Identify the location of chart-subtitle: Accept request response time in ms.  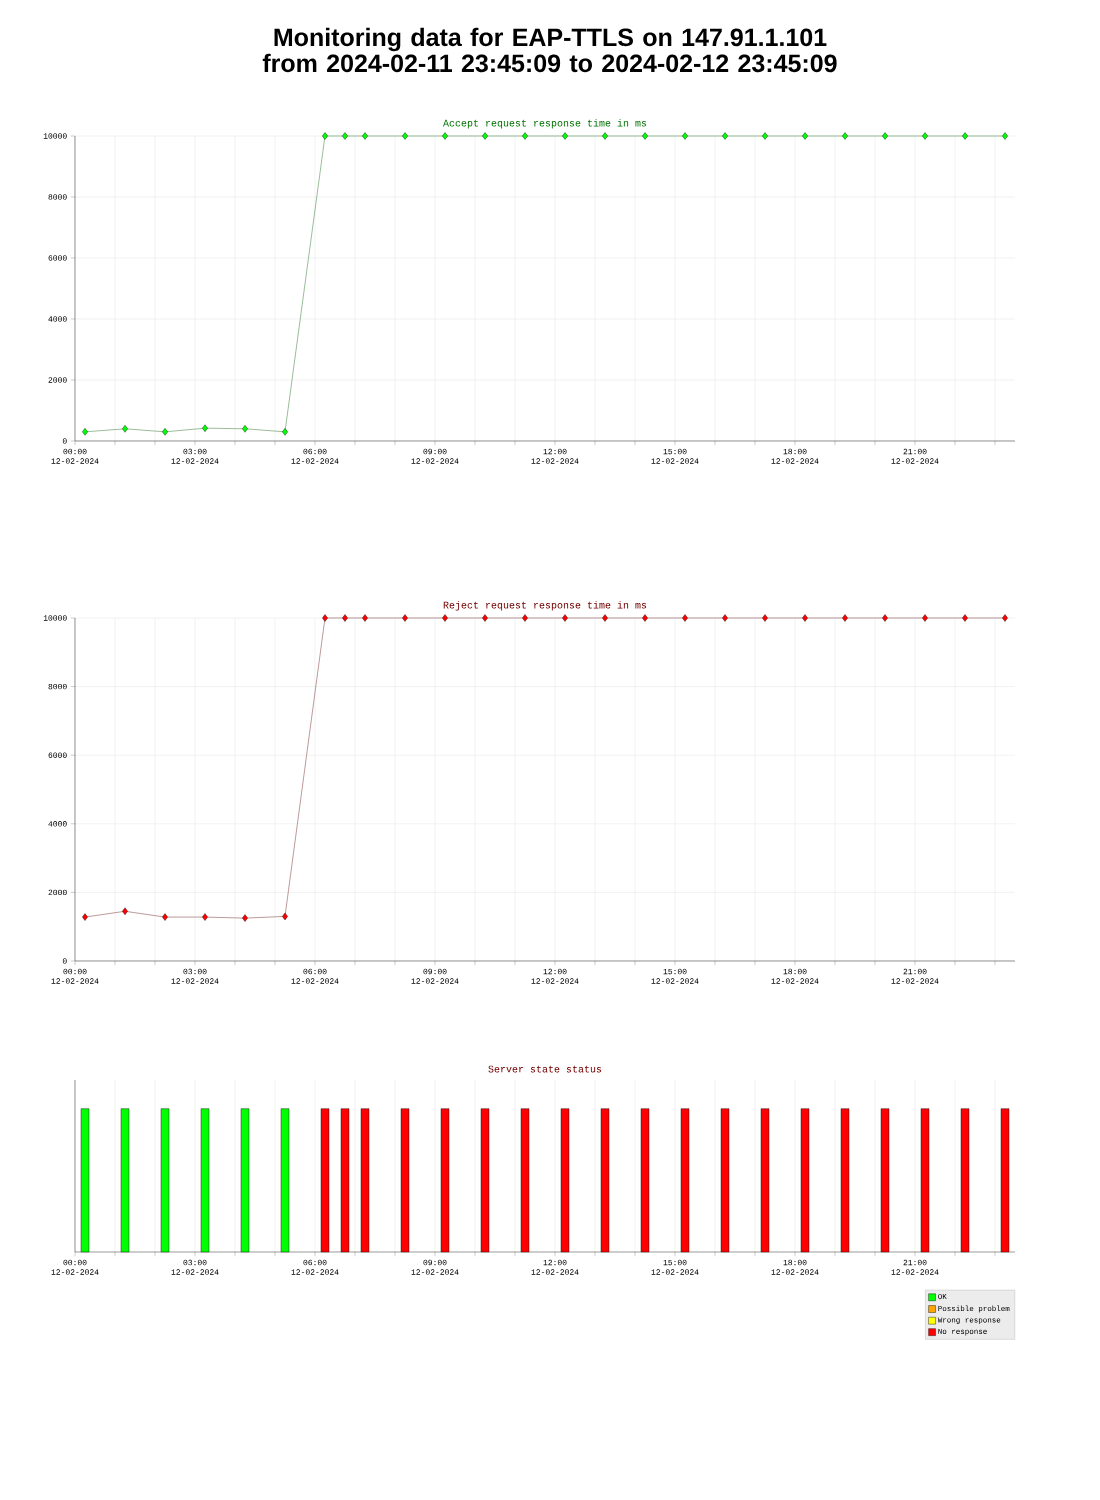
(544, 124).